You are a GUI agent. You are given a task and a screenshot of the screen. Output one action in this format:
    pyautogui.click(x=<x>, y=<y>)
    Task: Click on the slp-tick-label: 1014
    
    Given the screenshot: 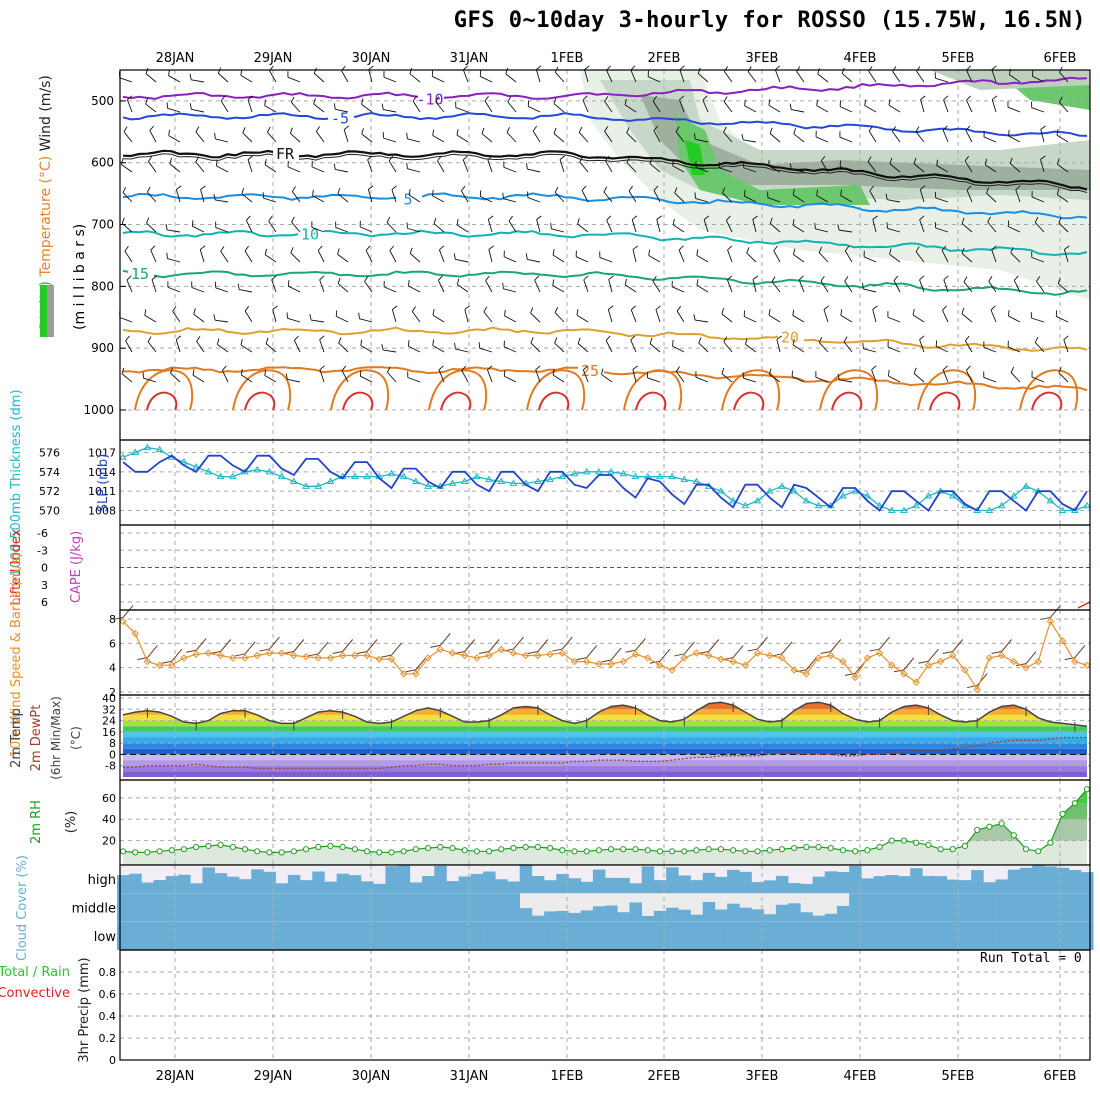 What is the action you would take?
    pyautogui.click(x=102, y=472)
    